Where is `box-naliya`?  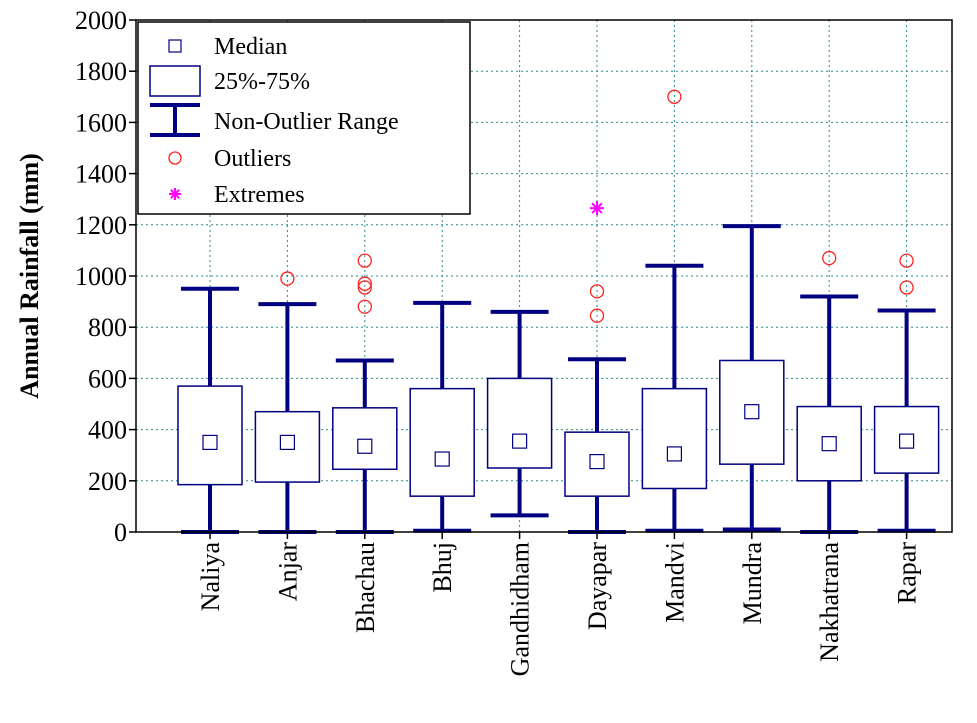 box-naliya is located at coordinates (210, 410).